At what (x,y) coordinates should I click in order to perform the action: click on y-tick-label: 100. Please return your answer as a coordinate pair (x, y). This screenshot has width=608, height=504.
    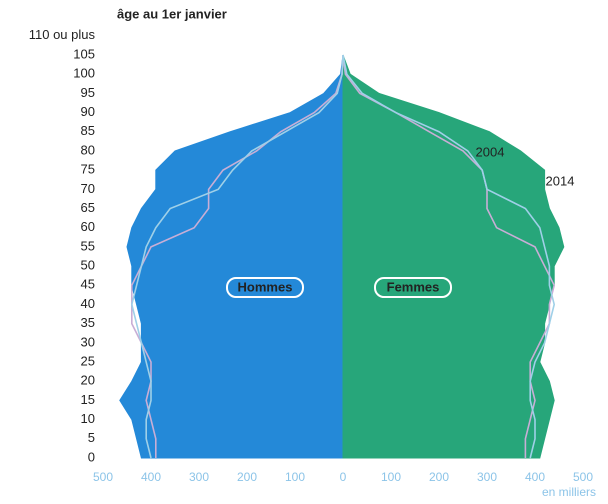
    Looking at the image, I should click on (84, 73).